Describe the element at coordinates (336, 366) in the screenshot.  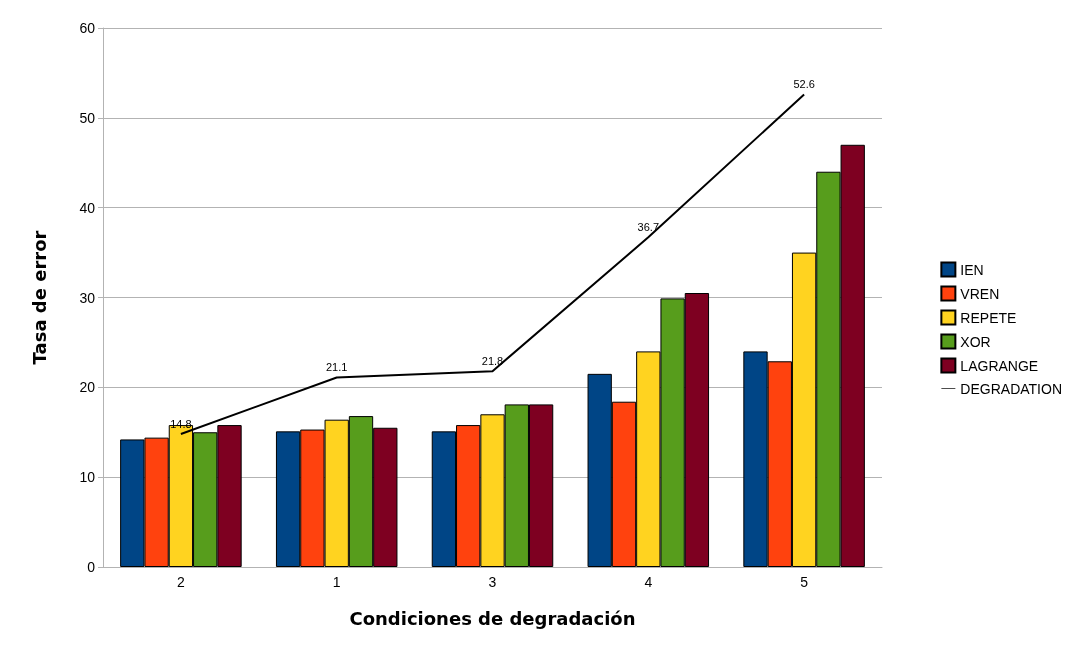
I see `data-label: 21.1` at that location.